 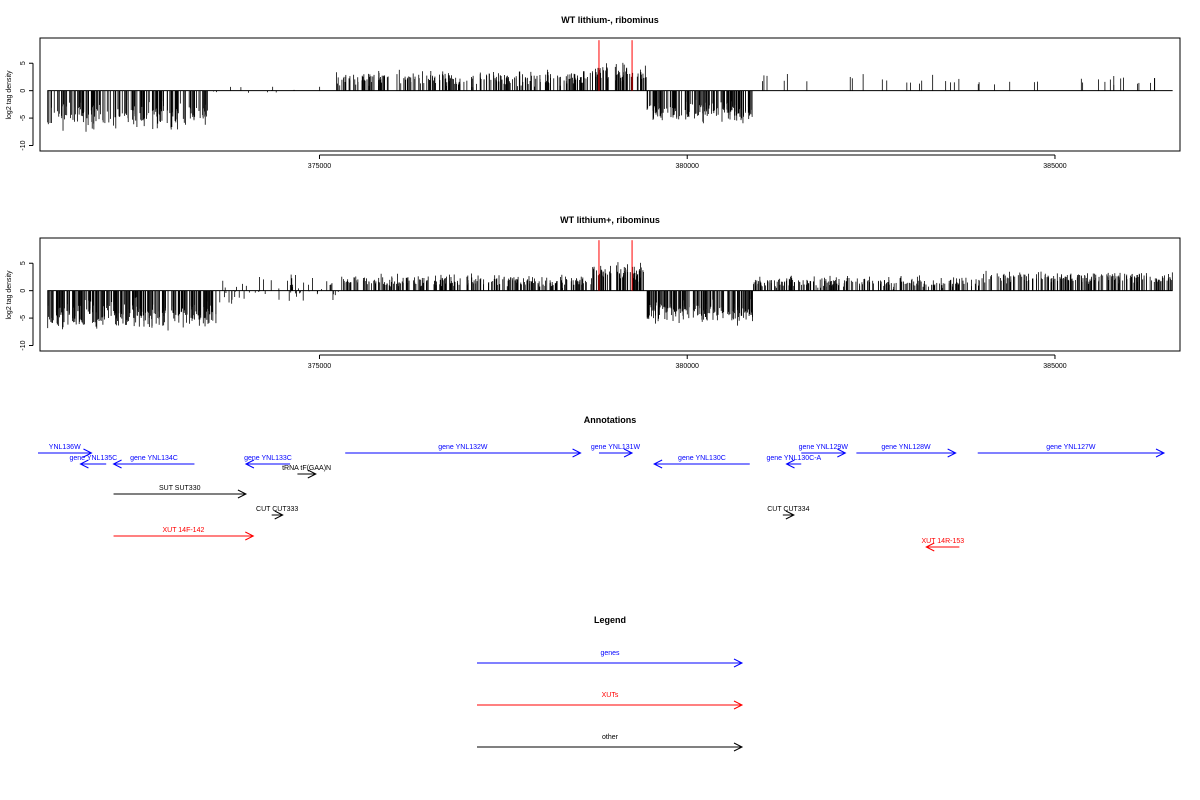 I want to click on xut-feature: XUT 14F-142, so click(x=184, y=534).